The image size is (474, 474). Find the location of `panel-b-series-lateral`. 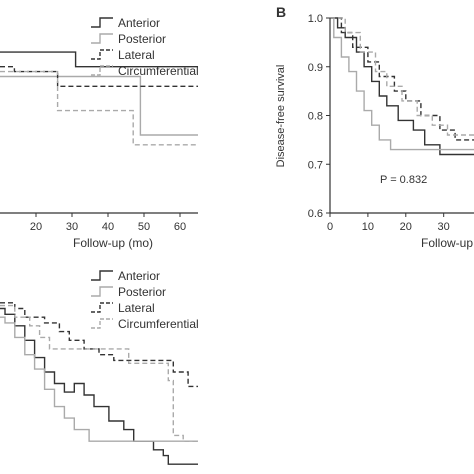

panel-b-series-lateral is located at coordinates (402, 79).